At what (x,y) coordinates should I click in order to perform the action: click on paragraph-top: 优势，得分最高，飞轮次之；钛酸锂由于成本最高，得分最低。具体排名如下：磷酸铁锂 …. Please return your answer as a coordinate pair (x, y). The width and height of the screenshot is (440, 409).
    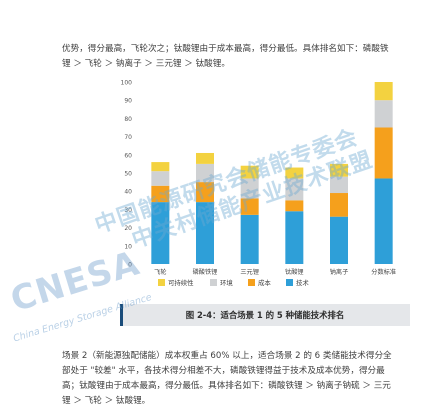
    Looking at the image, I should click on (225, 56).